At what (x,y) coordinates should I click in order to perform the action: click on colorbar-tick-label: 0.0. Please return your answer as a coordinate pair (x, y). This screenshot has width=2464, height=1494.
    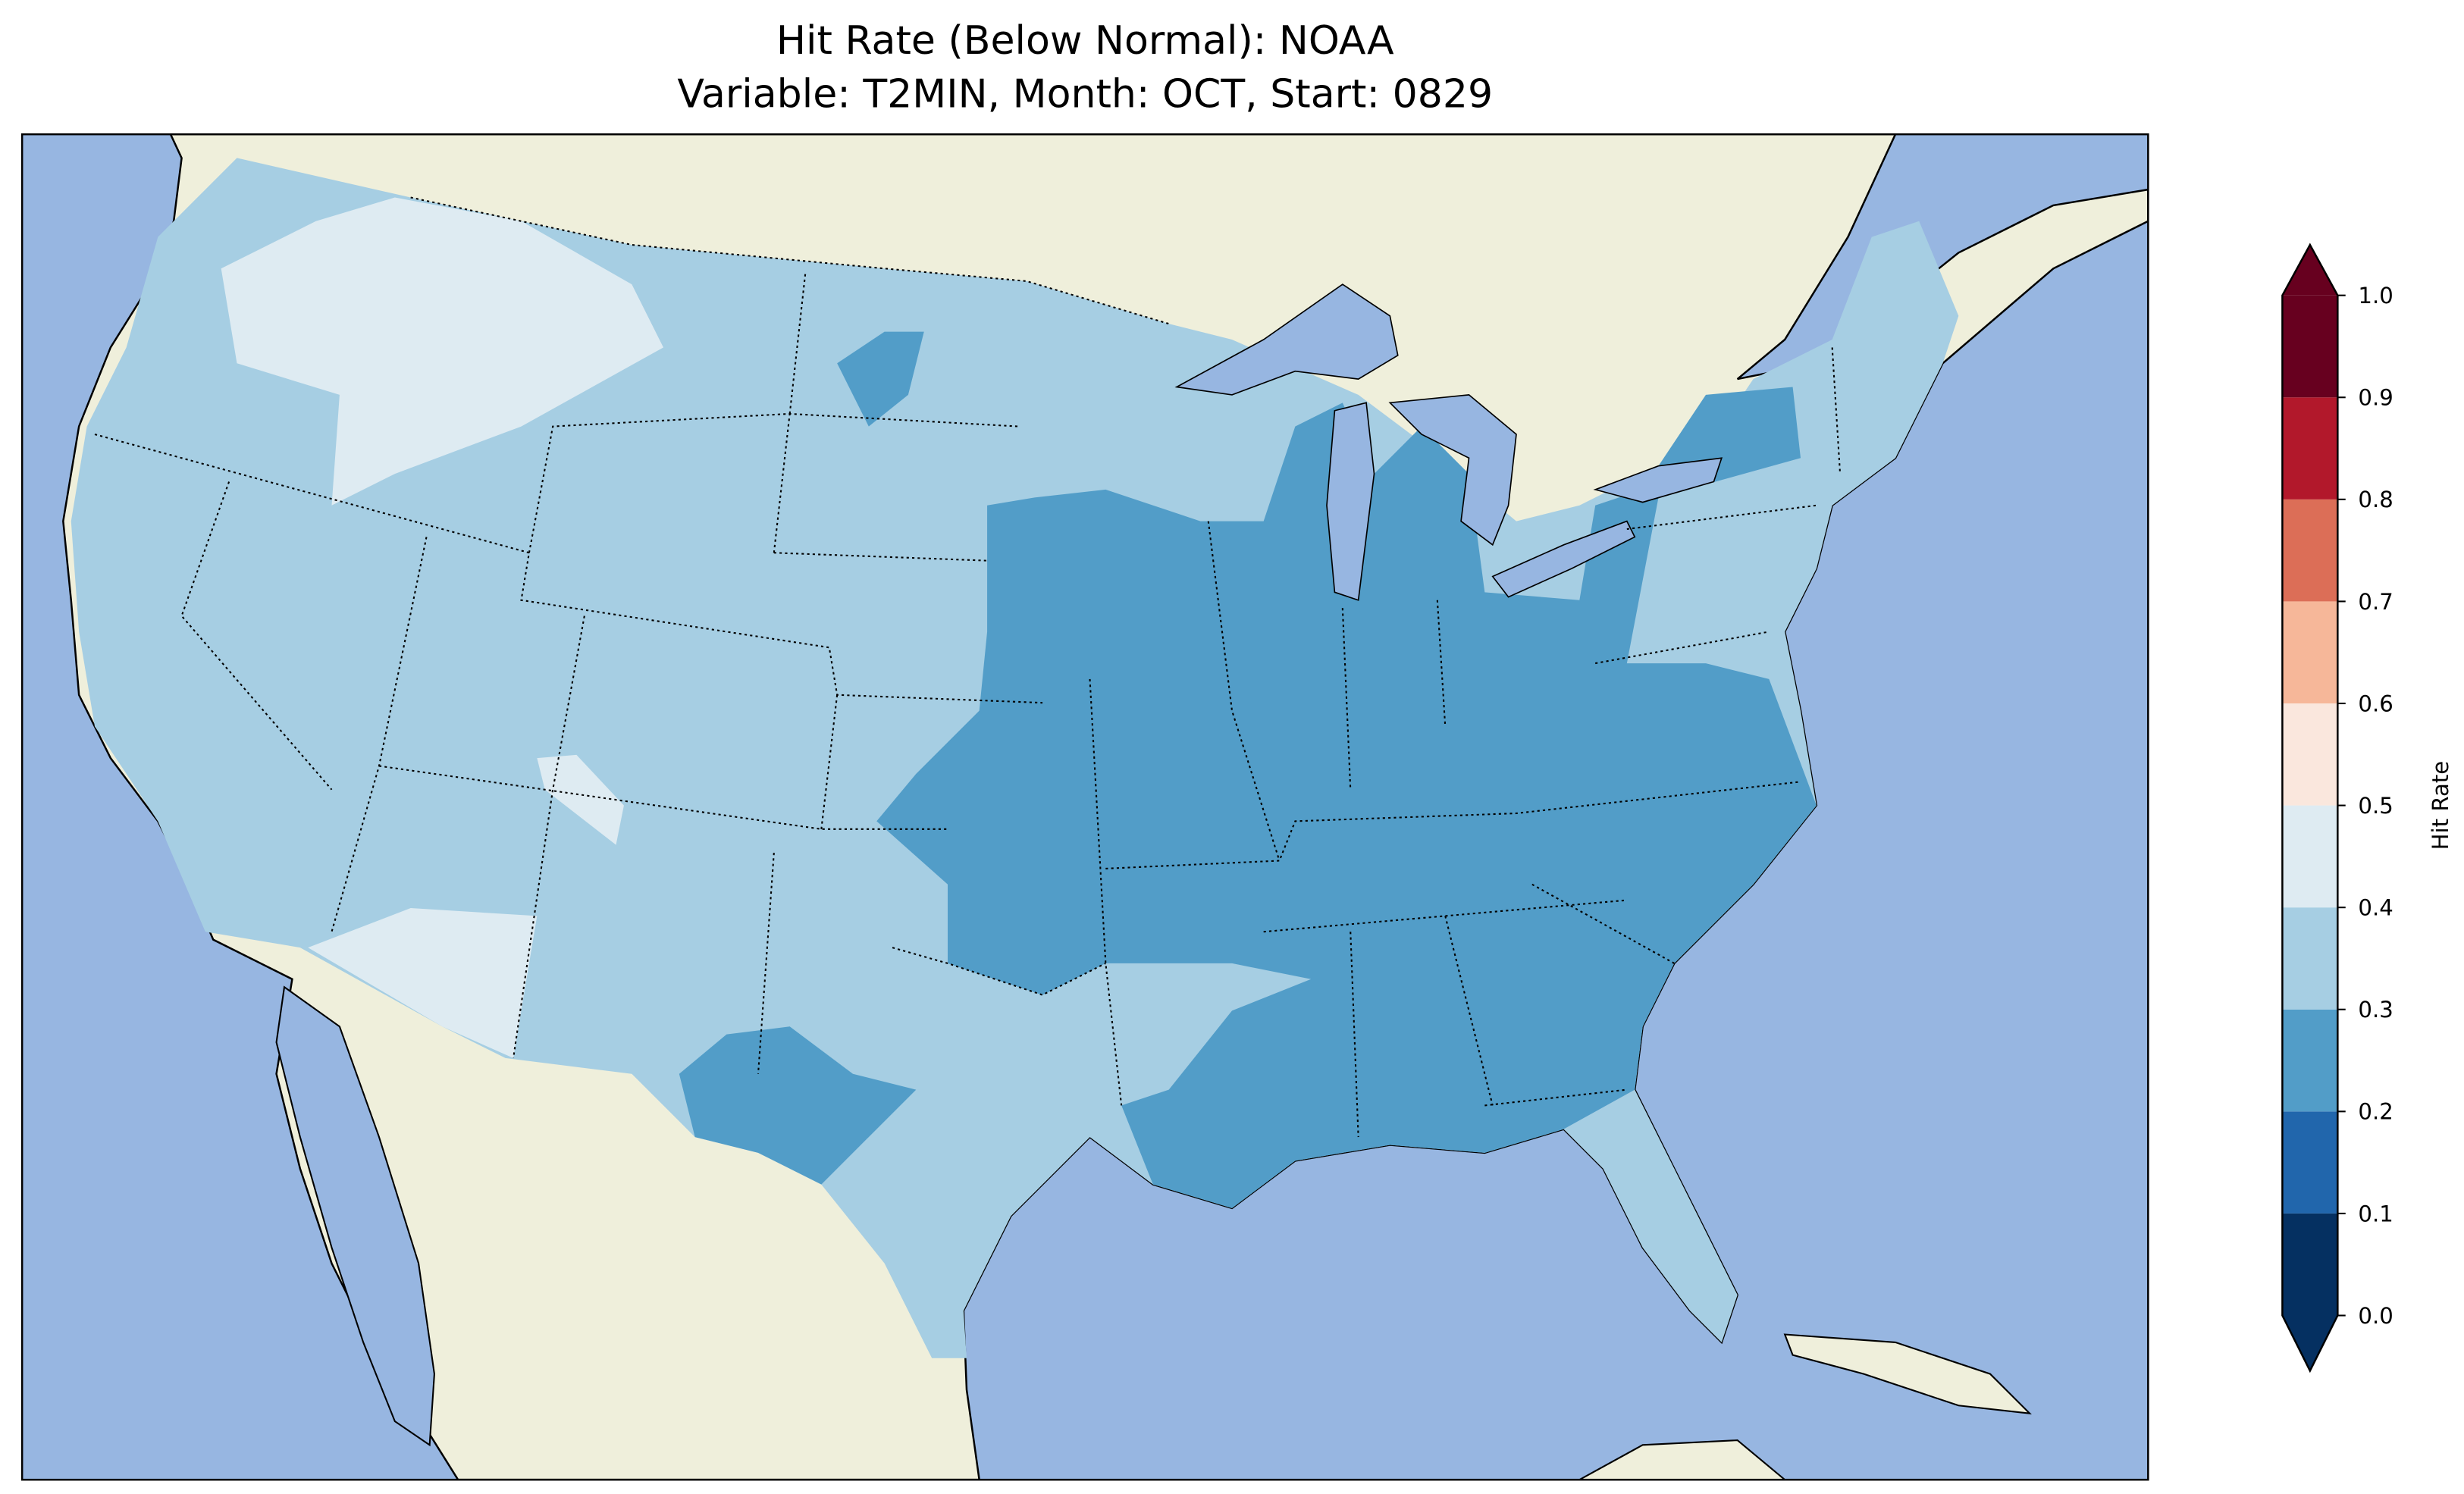
    Looking at the image, I should click on (2375, 1316).